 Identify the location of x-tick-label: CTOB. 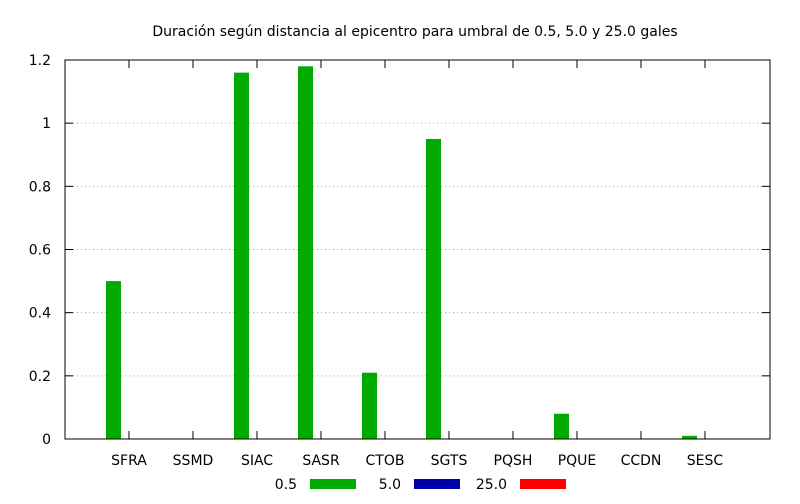
(385, 461).